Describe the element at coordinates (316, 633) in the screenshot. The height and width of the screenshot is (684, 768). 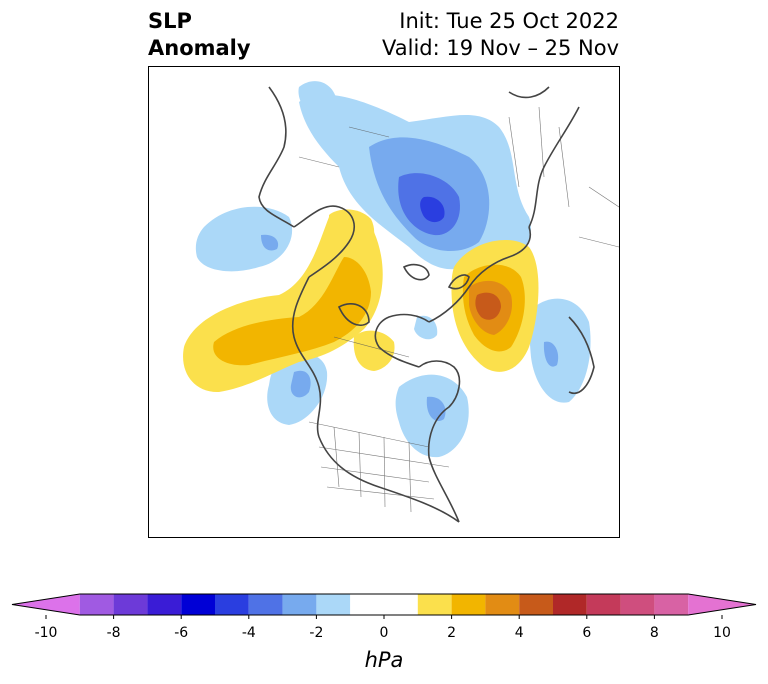
I see `colorbar-tick-label: -2` at that location.